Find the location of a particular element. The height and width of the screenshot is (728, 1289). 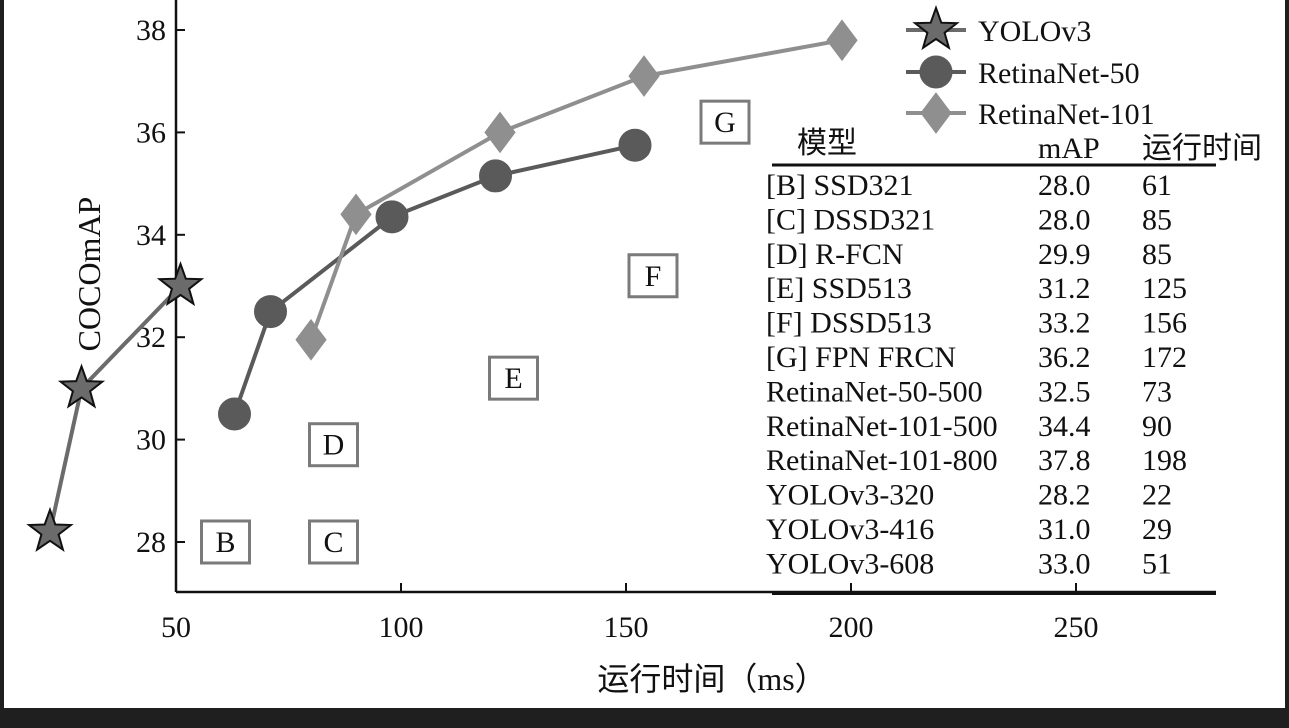

table-cell: 90 is located at coordinates (1157, 426).